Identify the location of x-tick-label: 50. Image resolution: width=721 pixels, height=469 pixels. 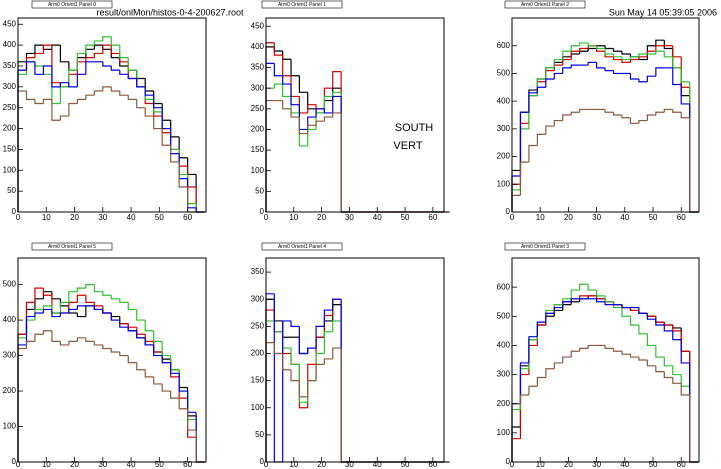
(159, 217).